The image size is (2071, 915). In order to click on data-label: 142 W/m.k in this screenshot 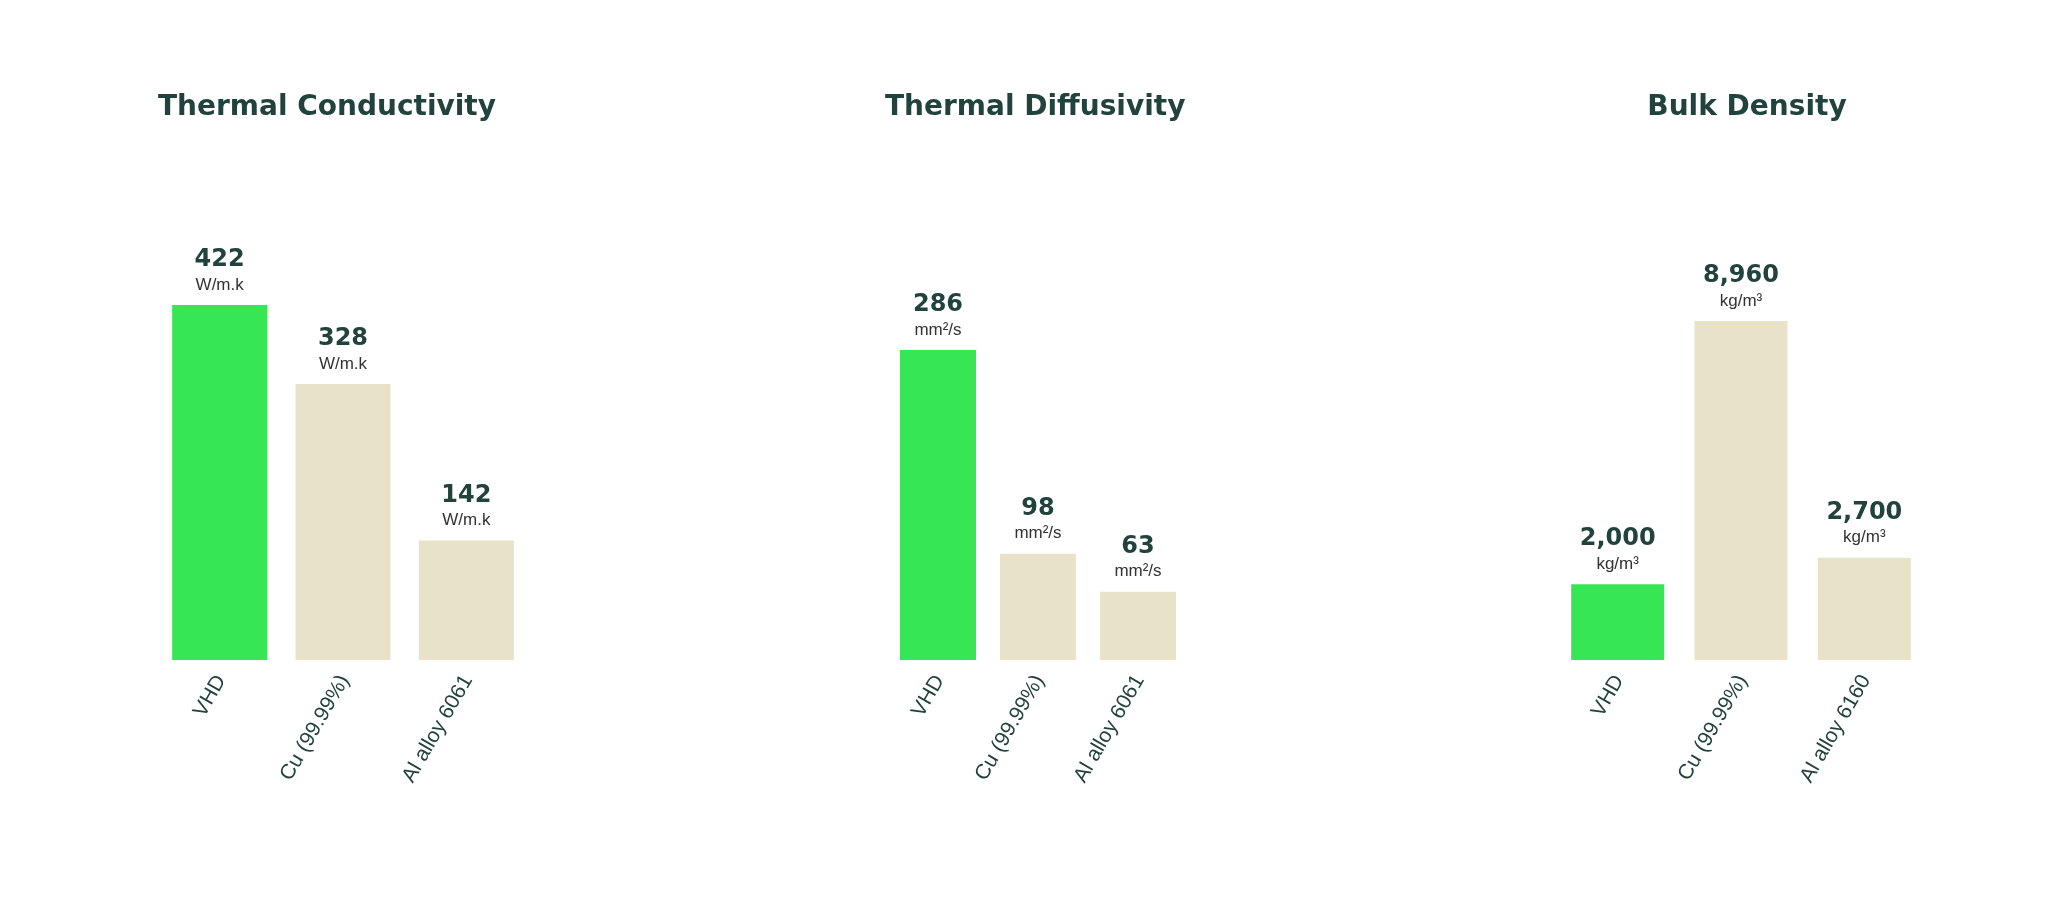, I will do `click(466, 504)`.